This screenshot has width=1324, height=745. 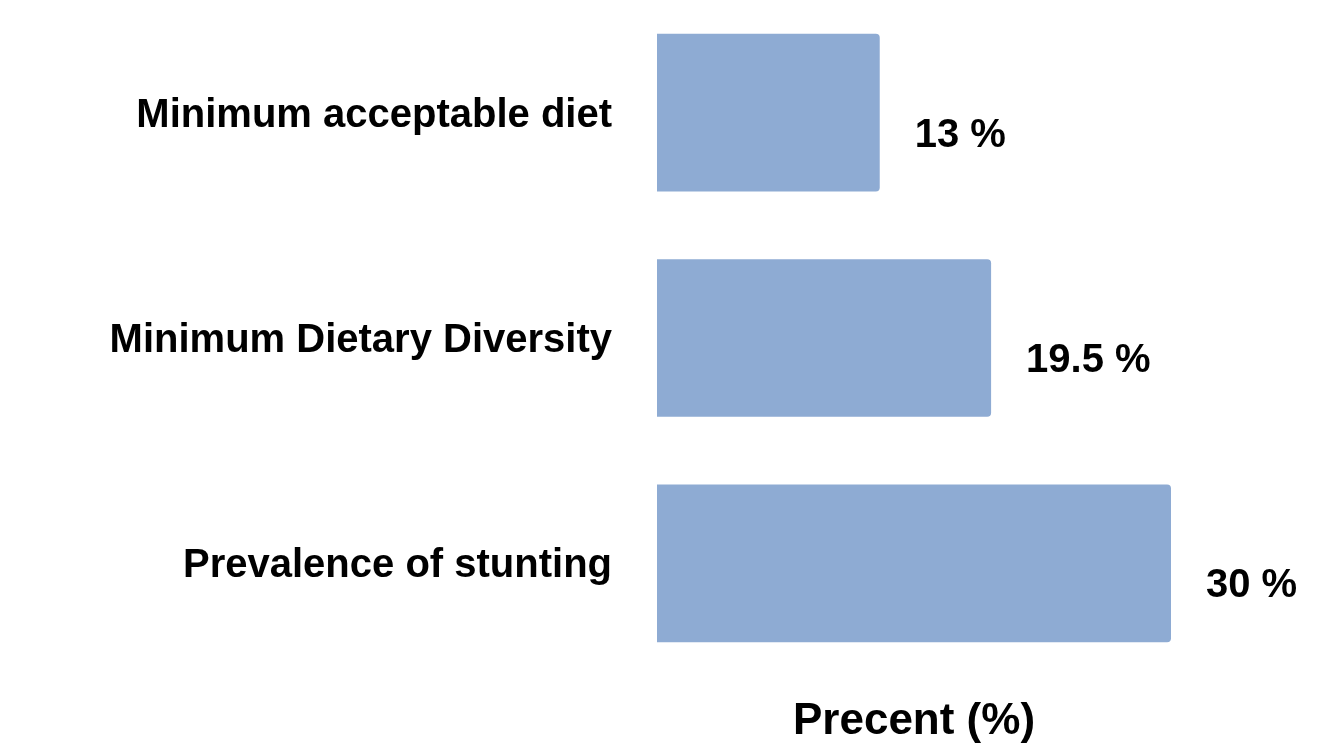 What do you see at coordinates (1252, 583) in the screenshot?
I see `data-label: 30 %` at bounding box center [1252, 583].